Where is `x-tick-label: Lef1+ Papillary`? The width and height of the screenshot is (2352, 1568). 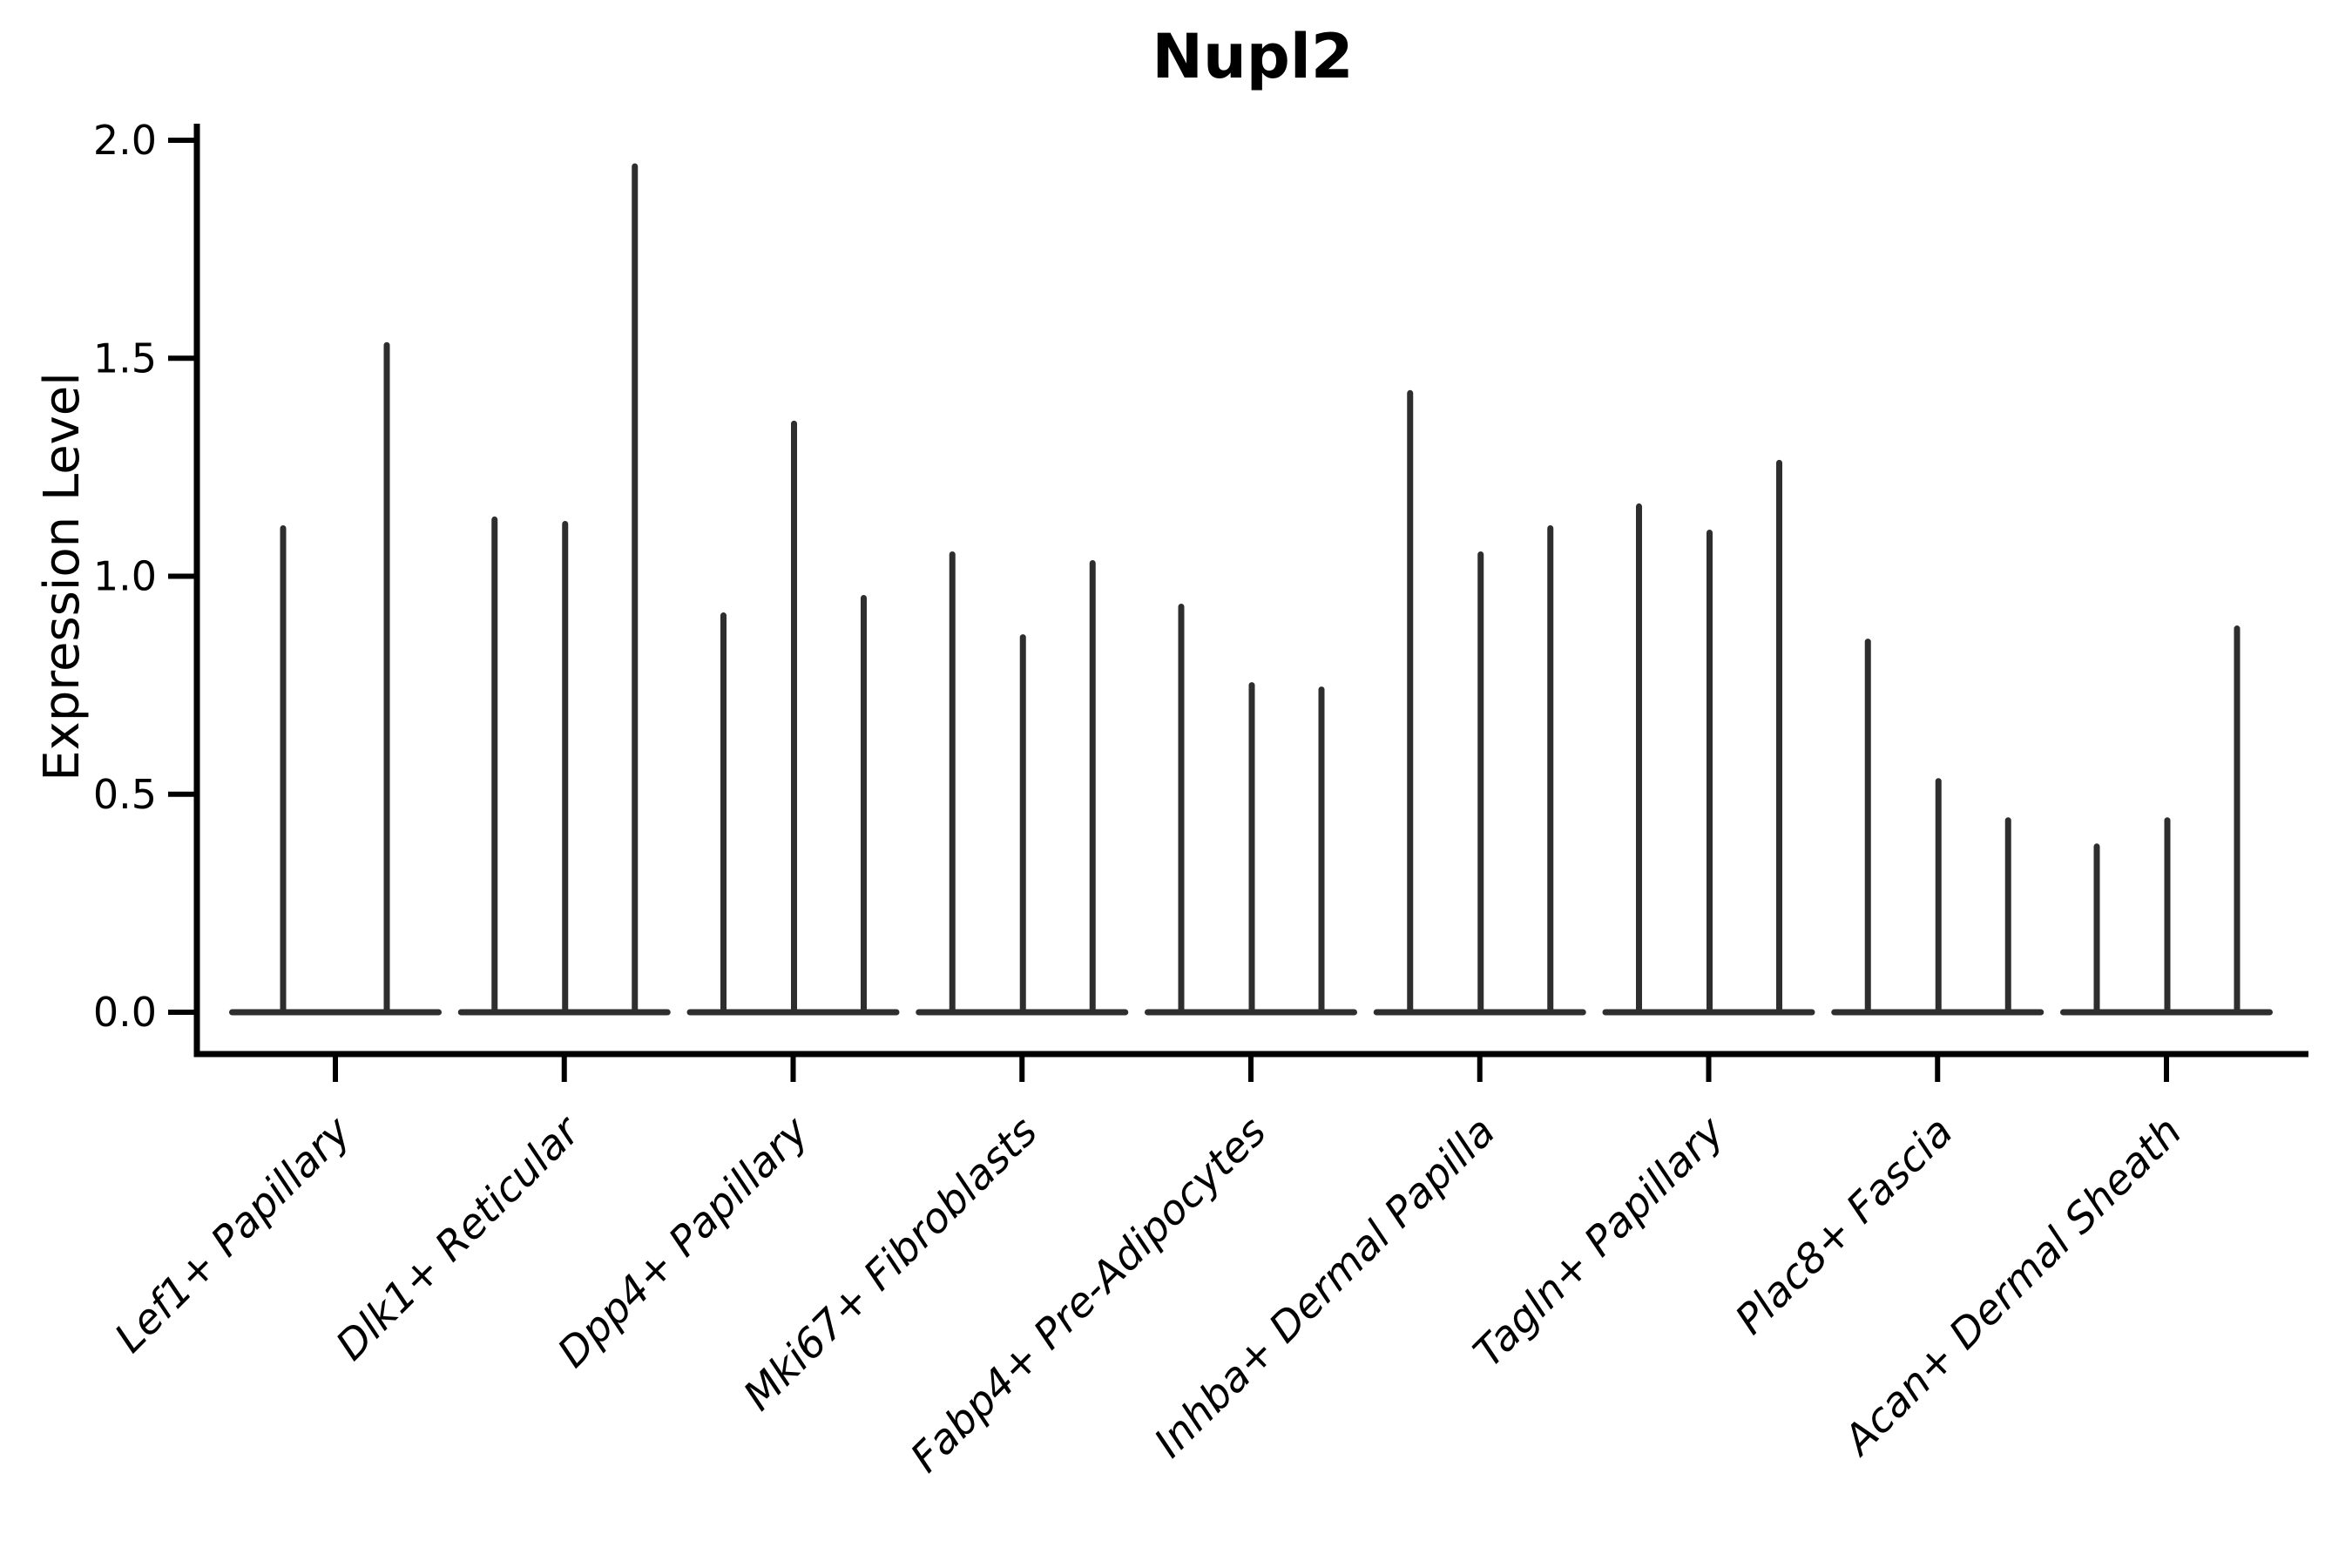
x-tick-label: Lef1+ Papillary is located at coordinates (233, 1234).